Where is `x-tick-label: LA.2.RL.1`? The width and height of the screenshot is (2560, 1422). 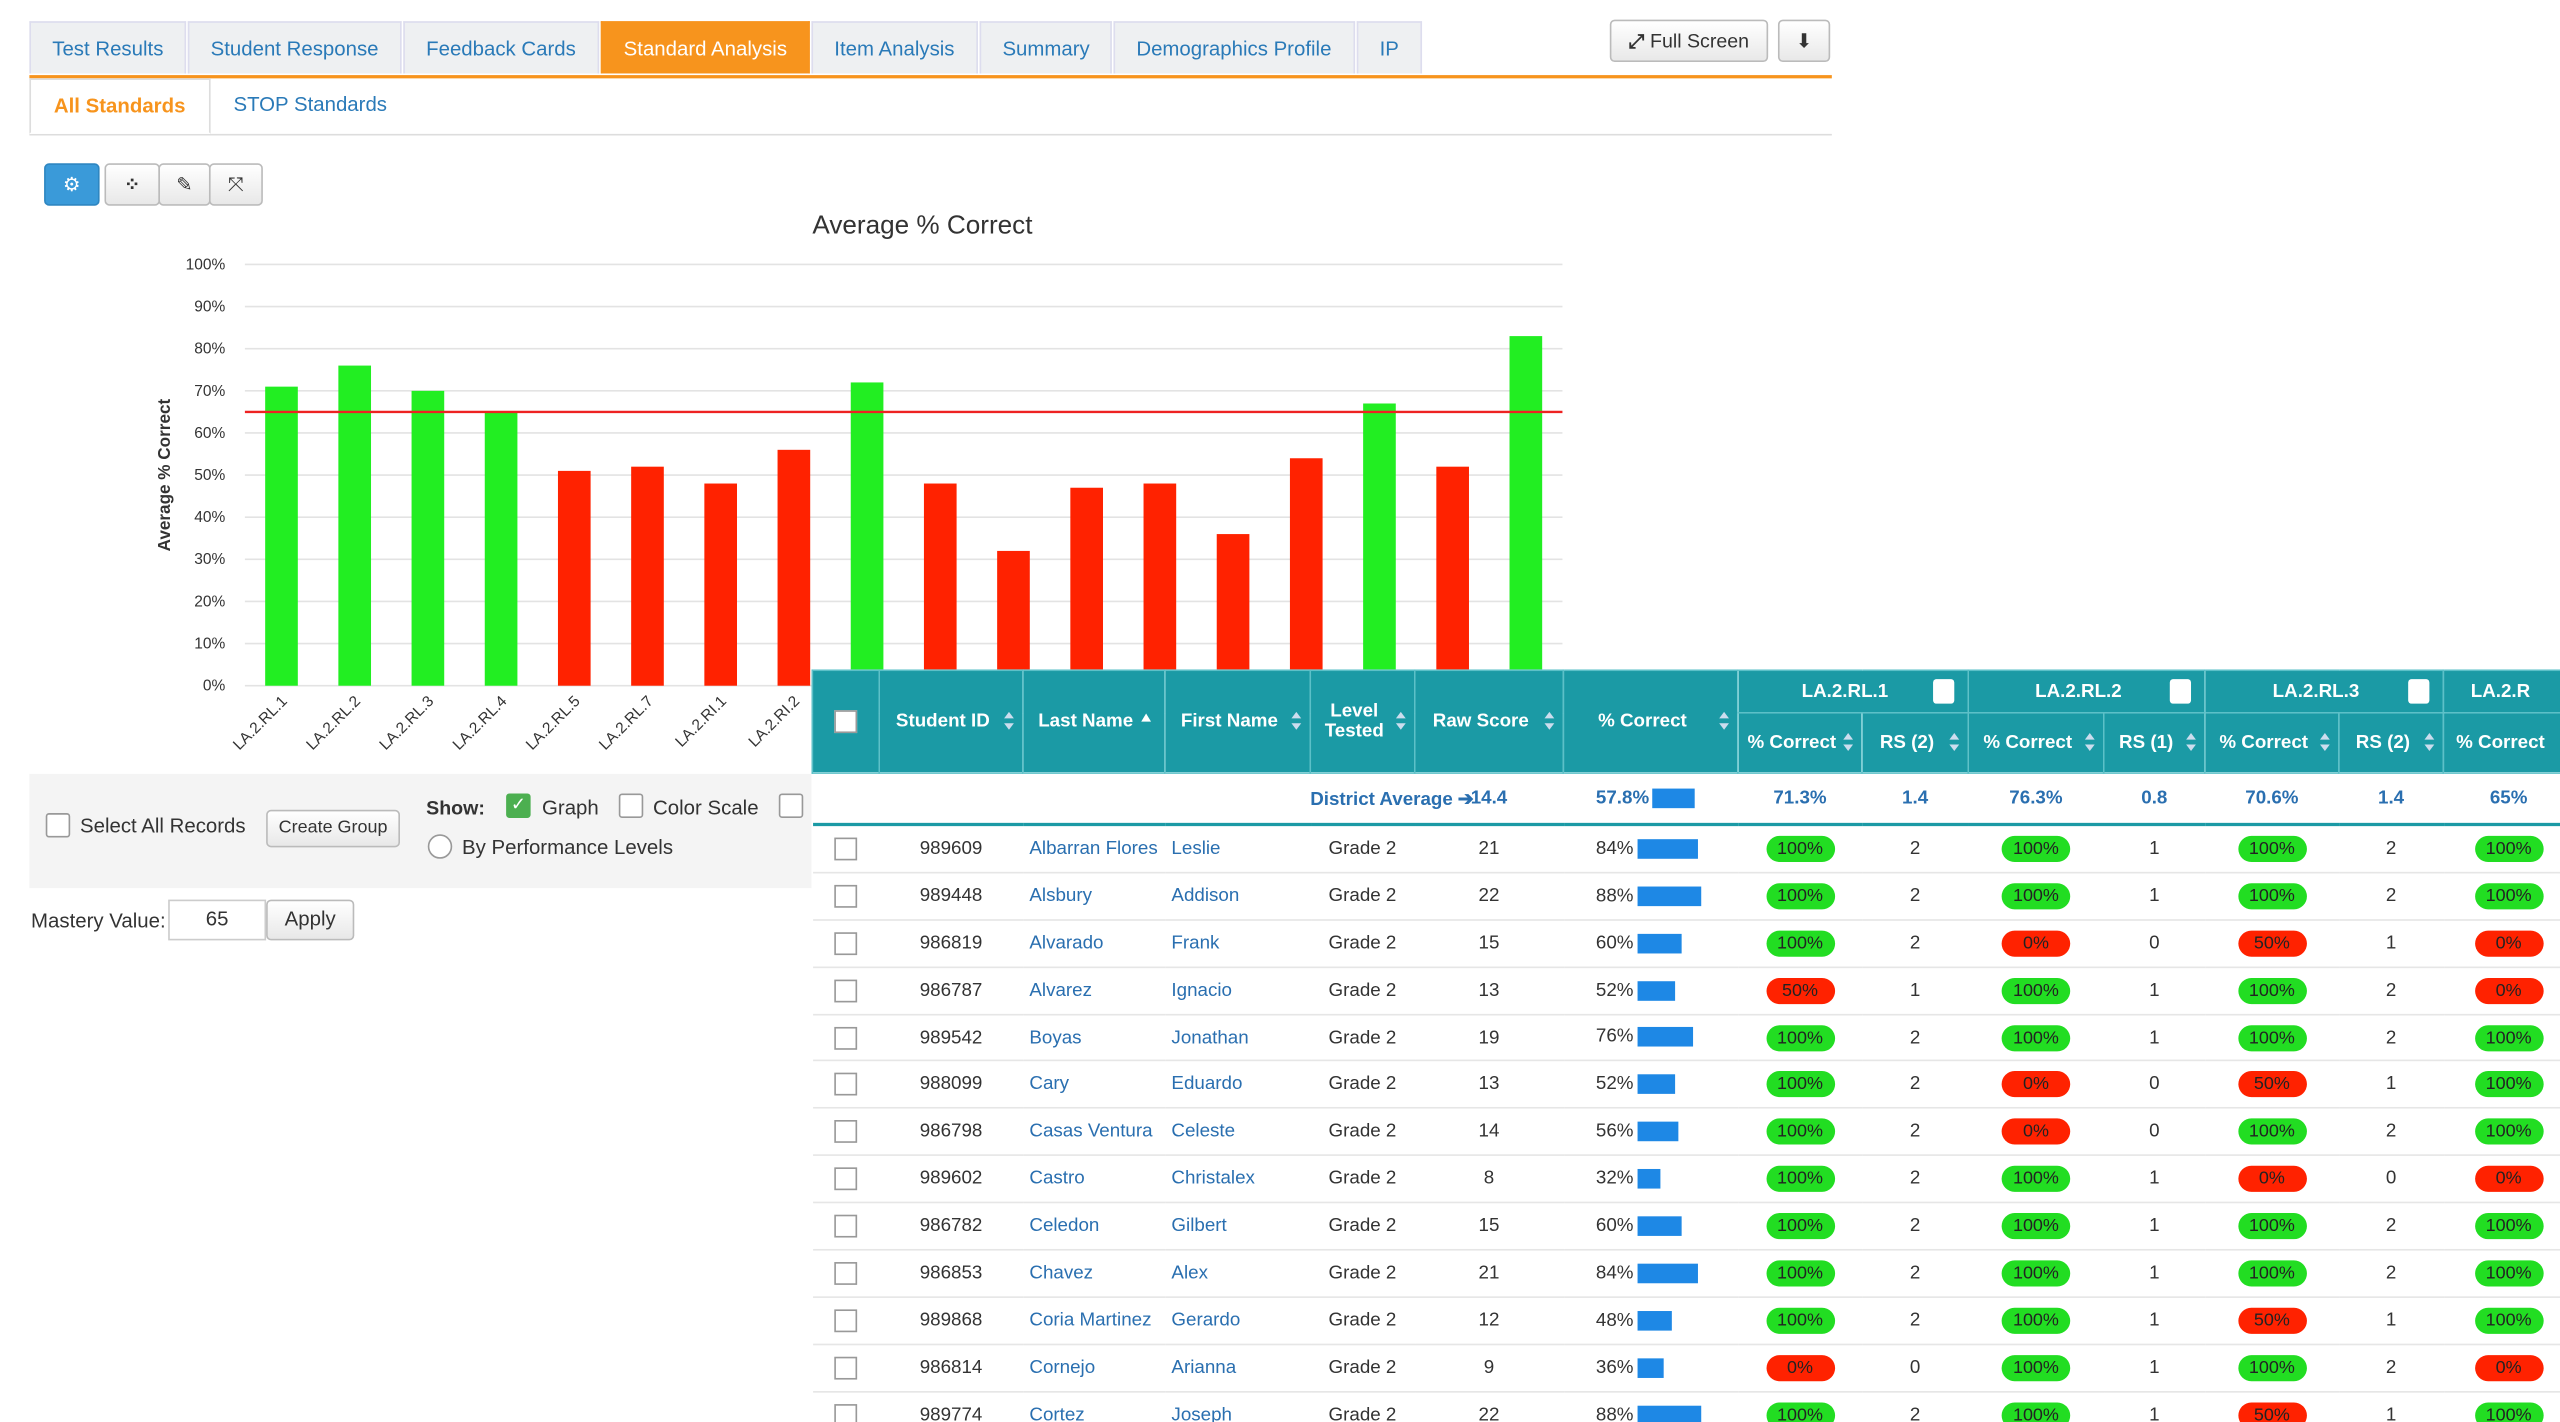
x-tick-label: LA.2.RL.1 is located at coordinates (260, 723).